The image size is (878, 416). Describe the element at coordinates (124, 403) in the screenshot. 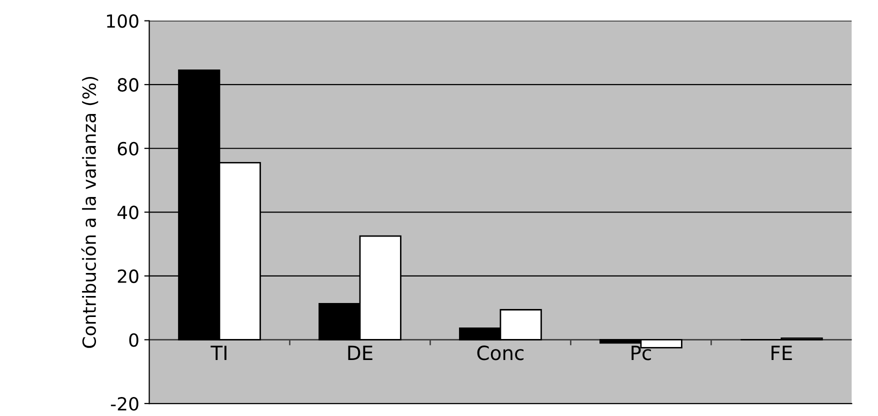

I see `y-tick-label: -20` at that location.